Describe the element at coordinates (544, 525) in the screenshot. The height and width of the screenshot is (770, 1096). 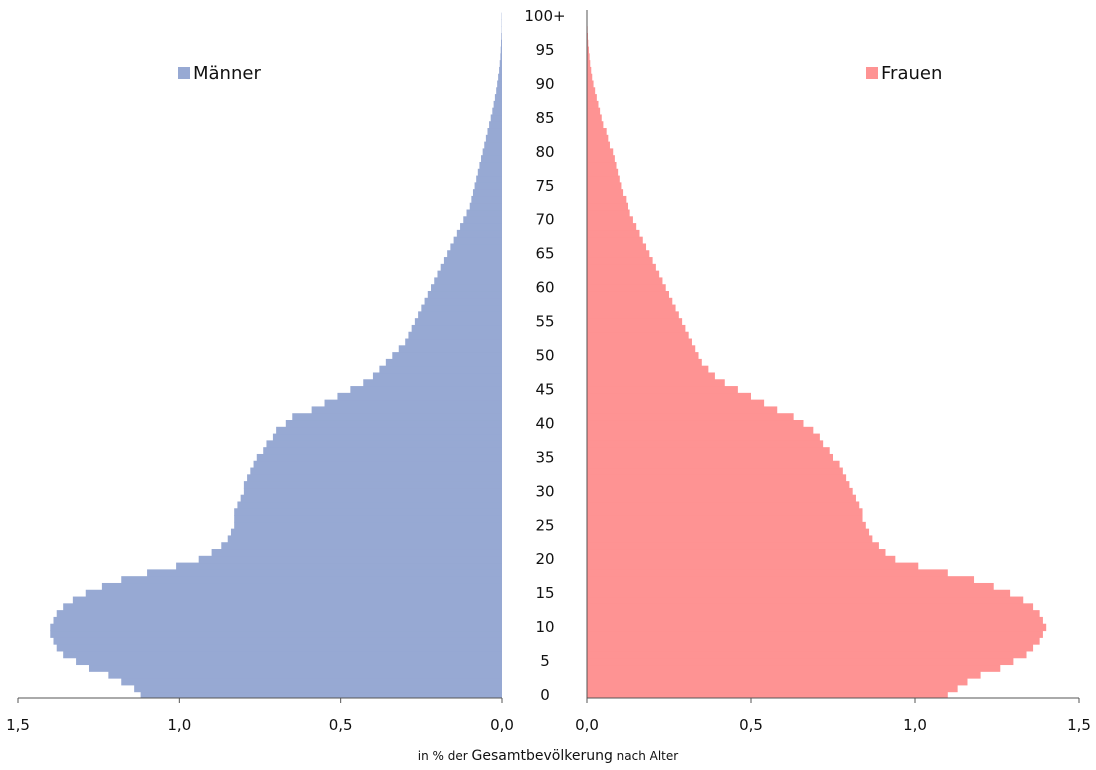
I see `age-label: 25` at that location.